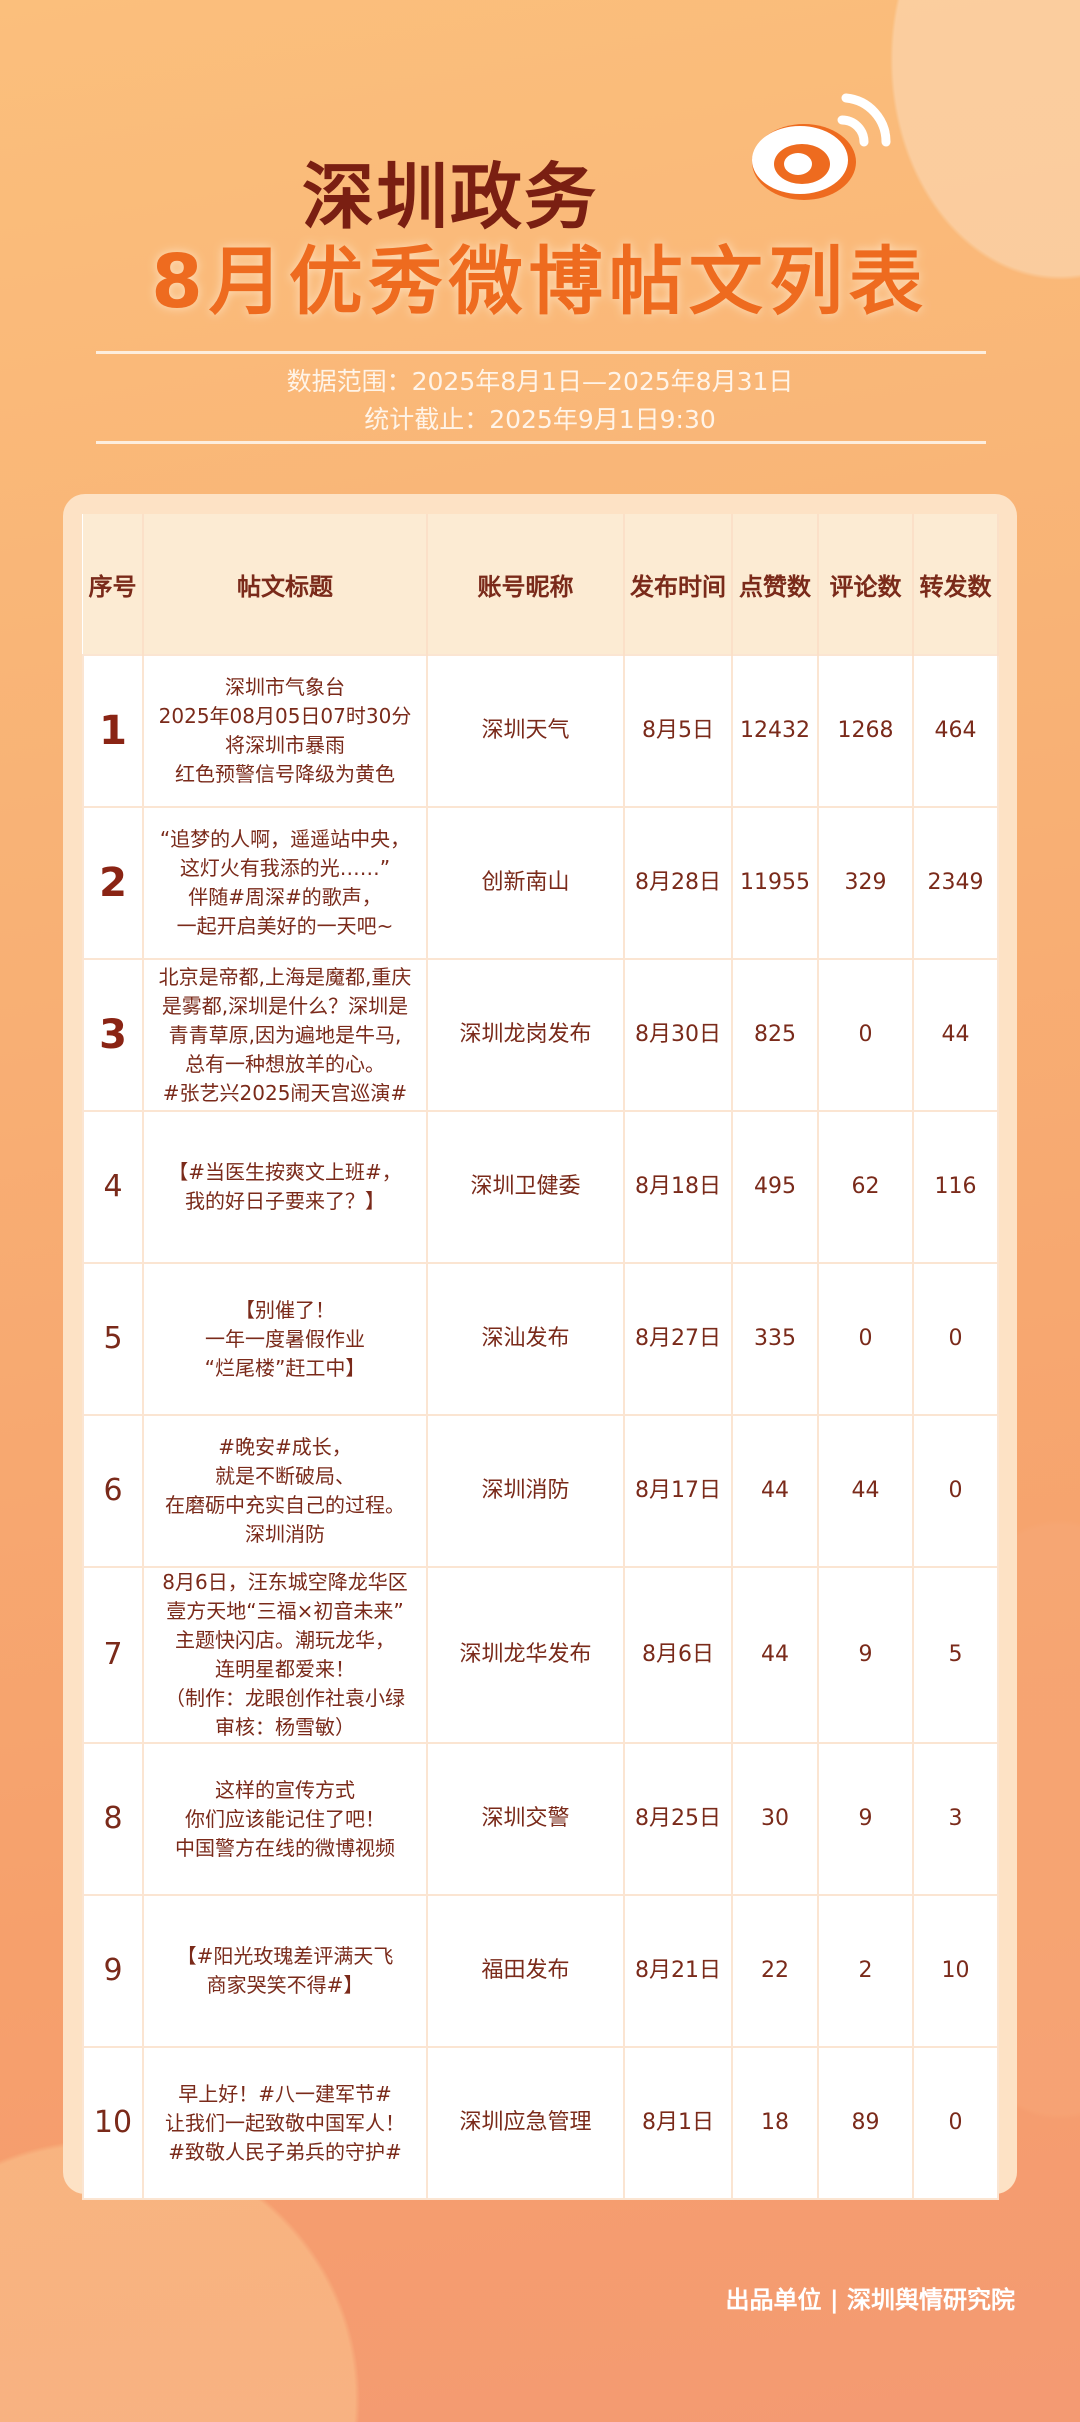  Describe the element at coordinates (525, 1819) in the screenshot. I see `cell-account: 深圳交警` at that location.